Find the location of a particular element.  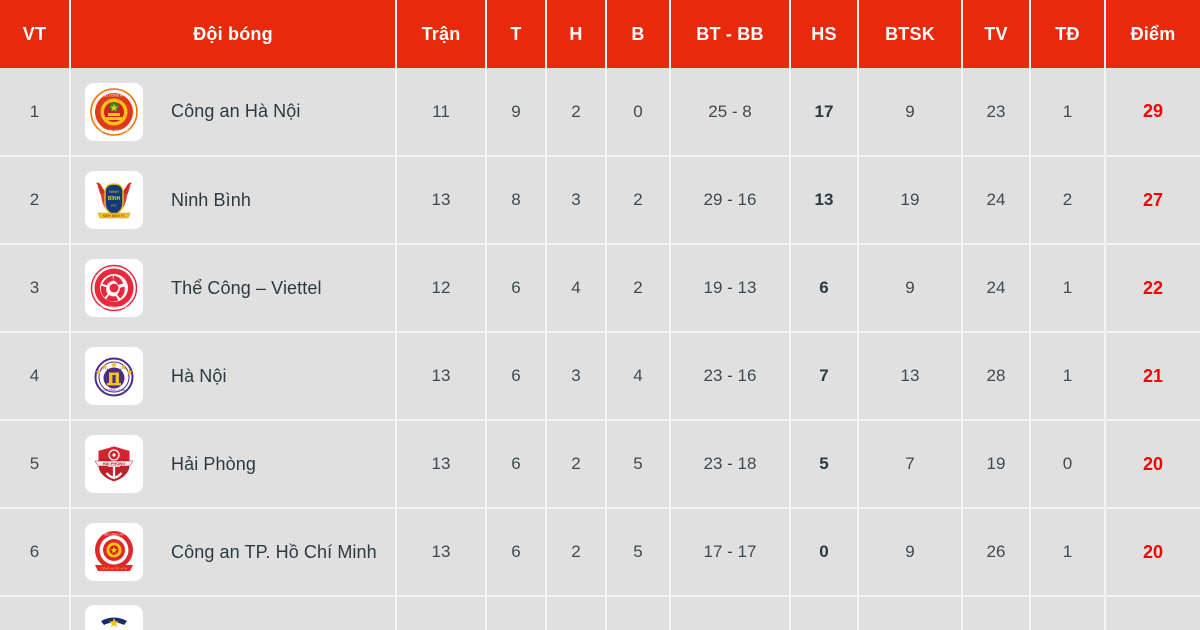

column-header-btsk: BTSK is located at coordinates (910, 34).